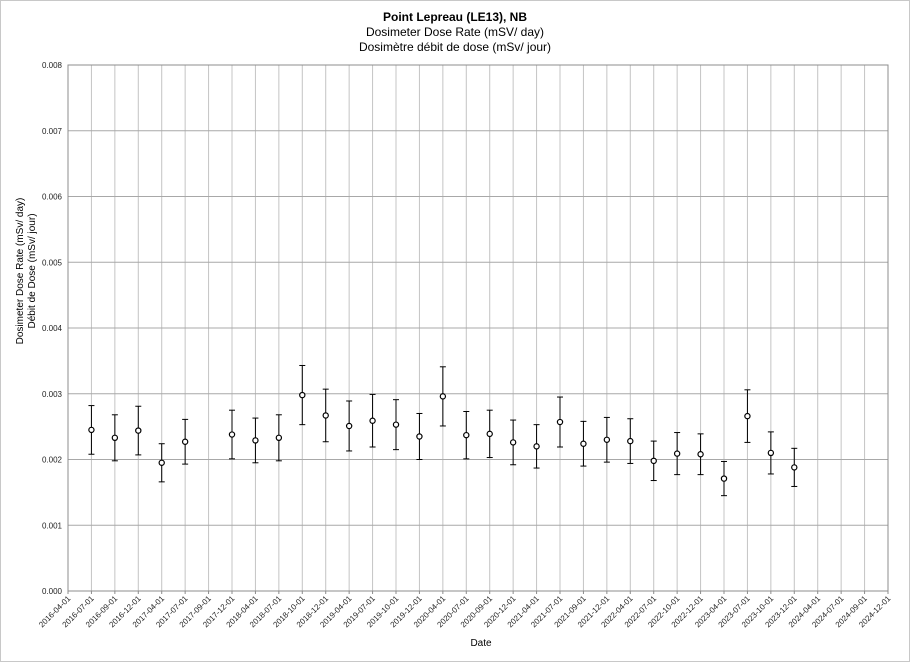 Image resolution: width=910 pixels, height=662 pixels. What do you see at coordinates (455, 32) in the screenshot?
I see `chart-subtitle-line-1: Dosimeter Dose Rate (mSV/ day)` at bounding box center [455, 32].